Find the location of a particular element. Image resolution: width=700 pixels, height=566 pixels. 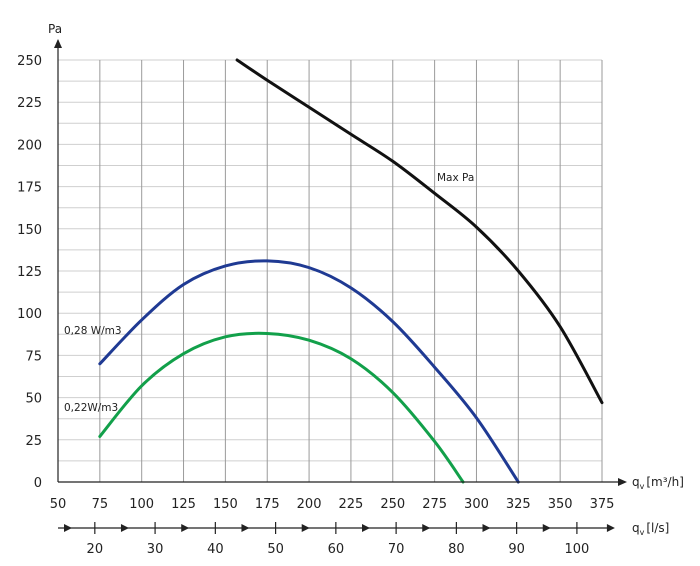

secondary-tick-label: 80 is located at coordinates (456, 549).